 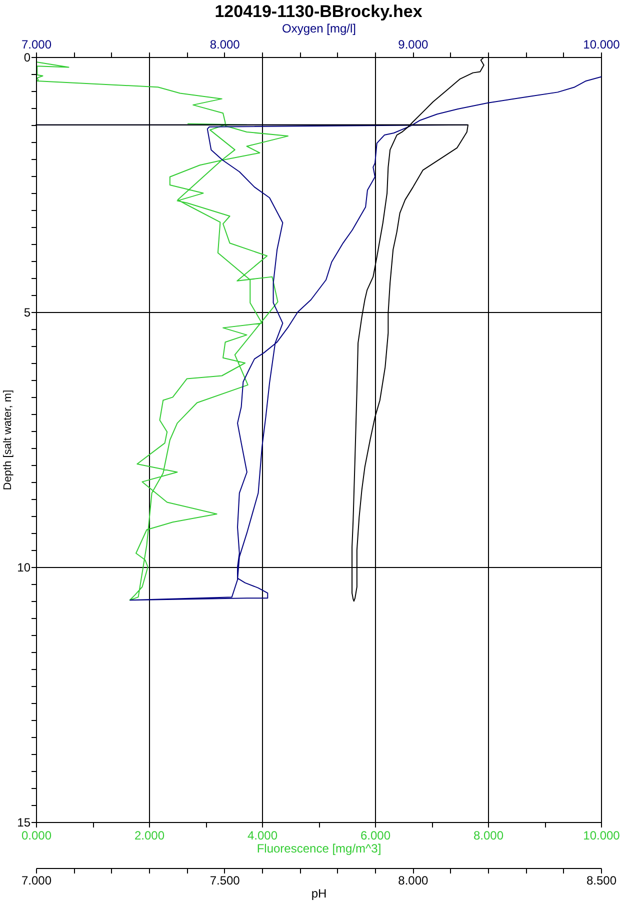 What do you see at coordinates (319, 849) in the screenshot?
I see `x-axis-title: Fluorescence [mg/m^3]` at bounding box center [319, 849].